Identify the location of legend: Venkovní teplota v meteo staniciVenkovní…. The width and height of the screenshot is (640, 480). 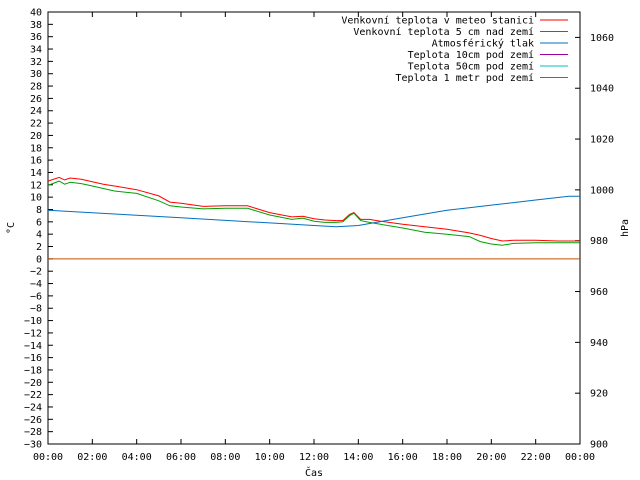
(454, 49).